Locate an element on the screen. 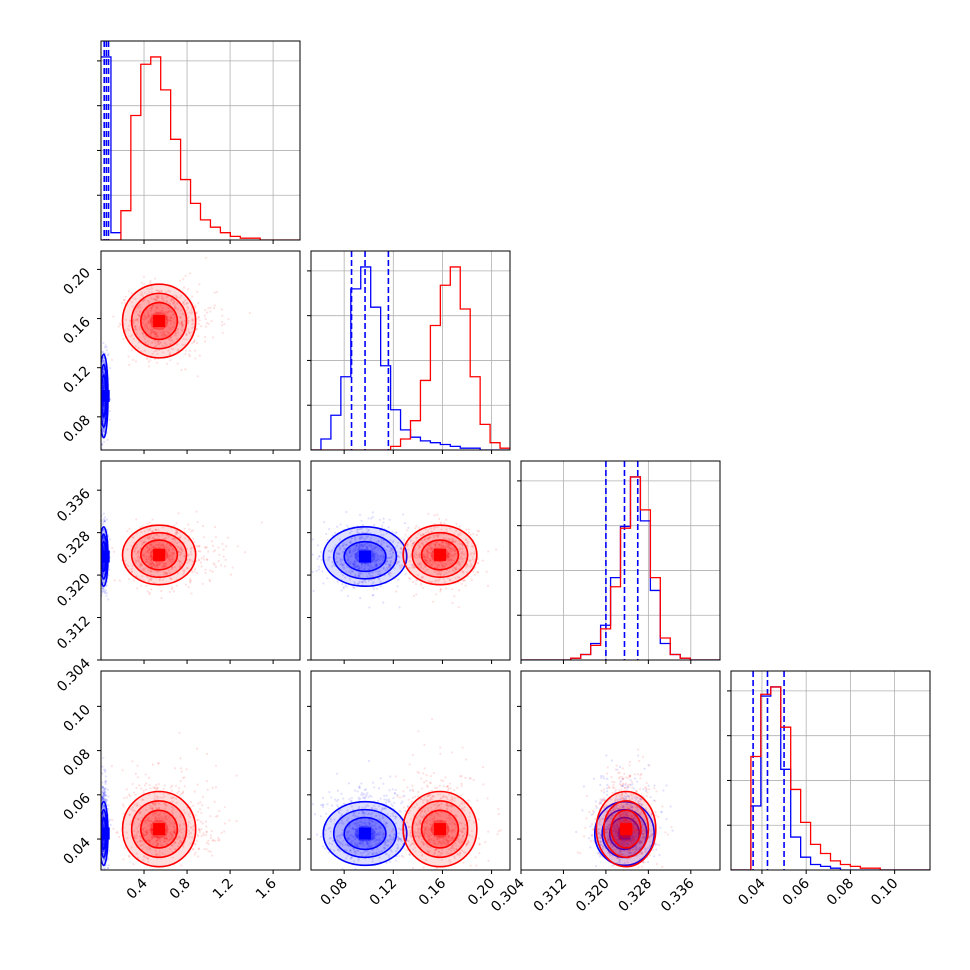 Image resolution: width=970 pixels, height=970 pixels. panel-frame is located at coordinates (410, 560).